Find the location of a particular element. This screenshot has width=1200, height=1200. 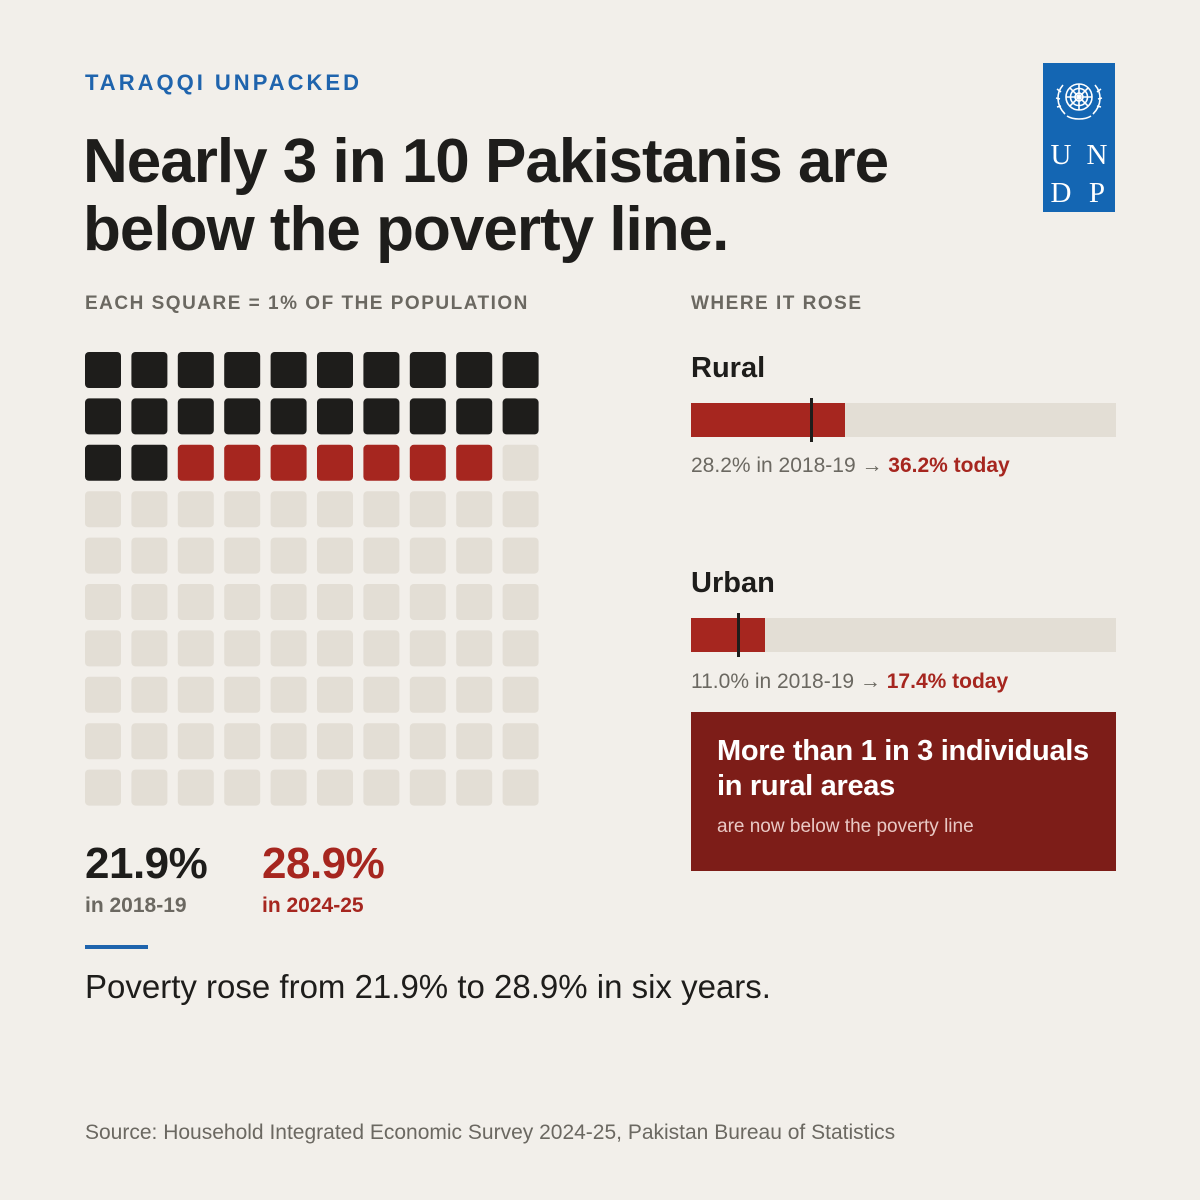

where-it-rose-label: WHERE IT ROSE is located at coordinates (777, 303).